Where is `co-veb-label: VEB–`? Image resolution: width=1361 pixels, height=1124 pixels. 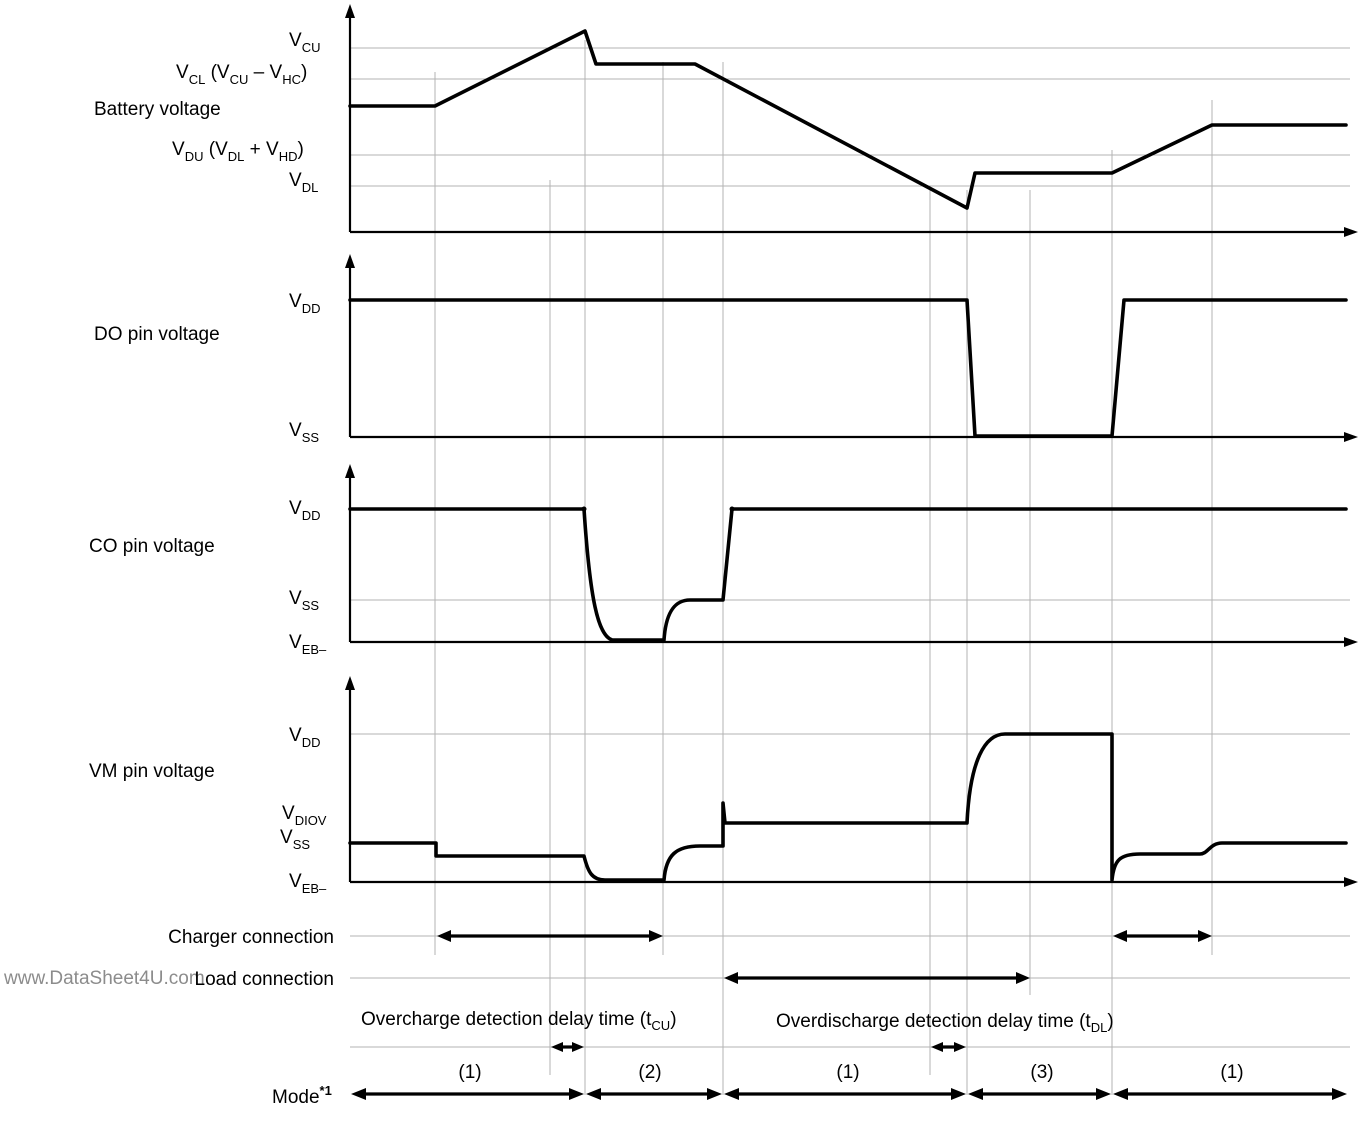 co-veb-label: VEB– is located at coordinates (308, 644).